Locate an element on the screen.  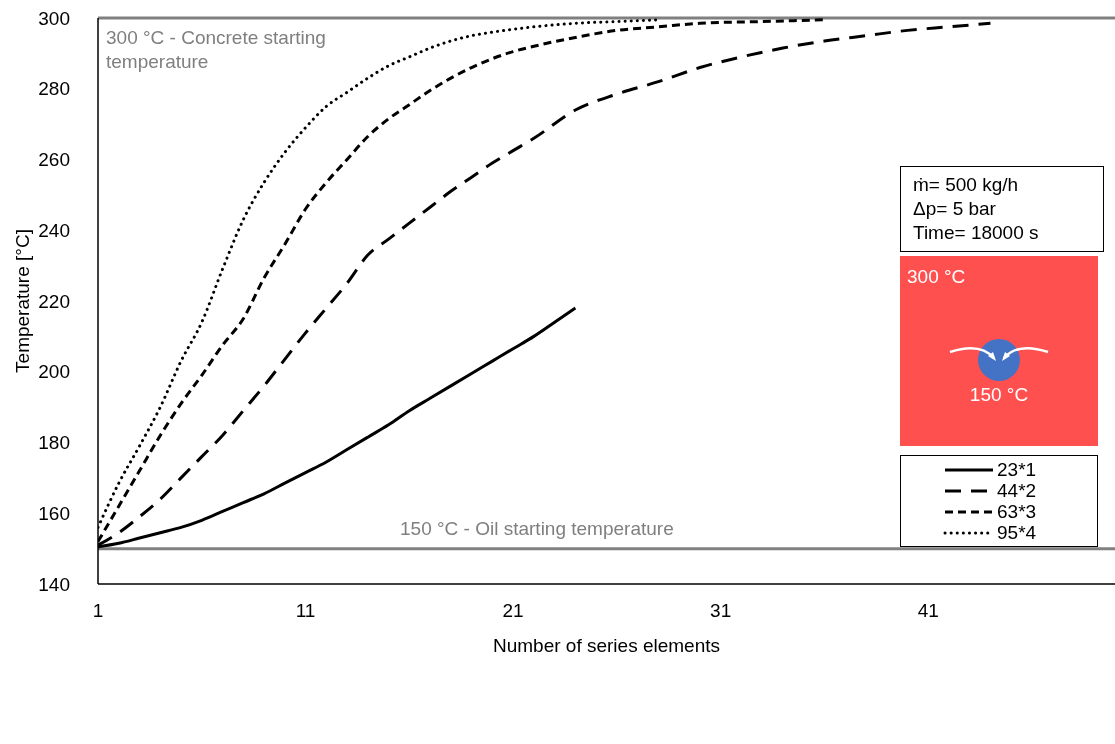
annotation: Δp= 5 bar is located at coordinates (955, 209).